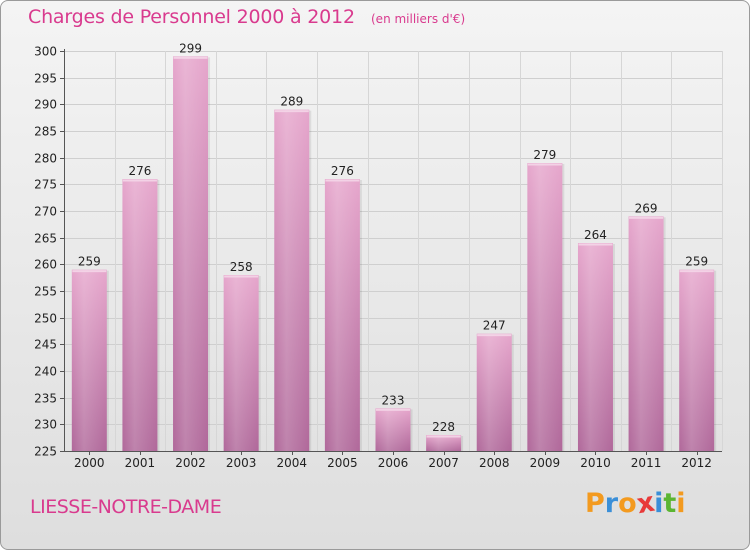 The width and height of the screenshot is (750, 550). What do you see at coordinates (494, 326) in the screenshot?
I see `data-label: 247` at bounding box center [494, 326].